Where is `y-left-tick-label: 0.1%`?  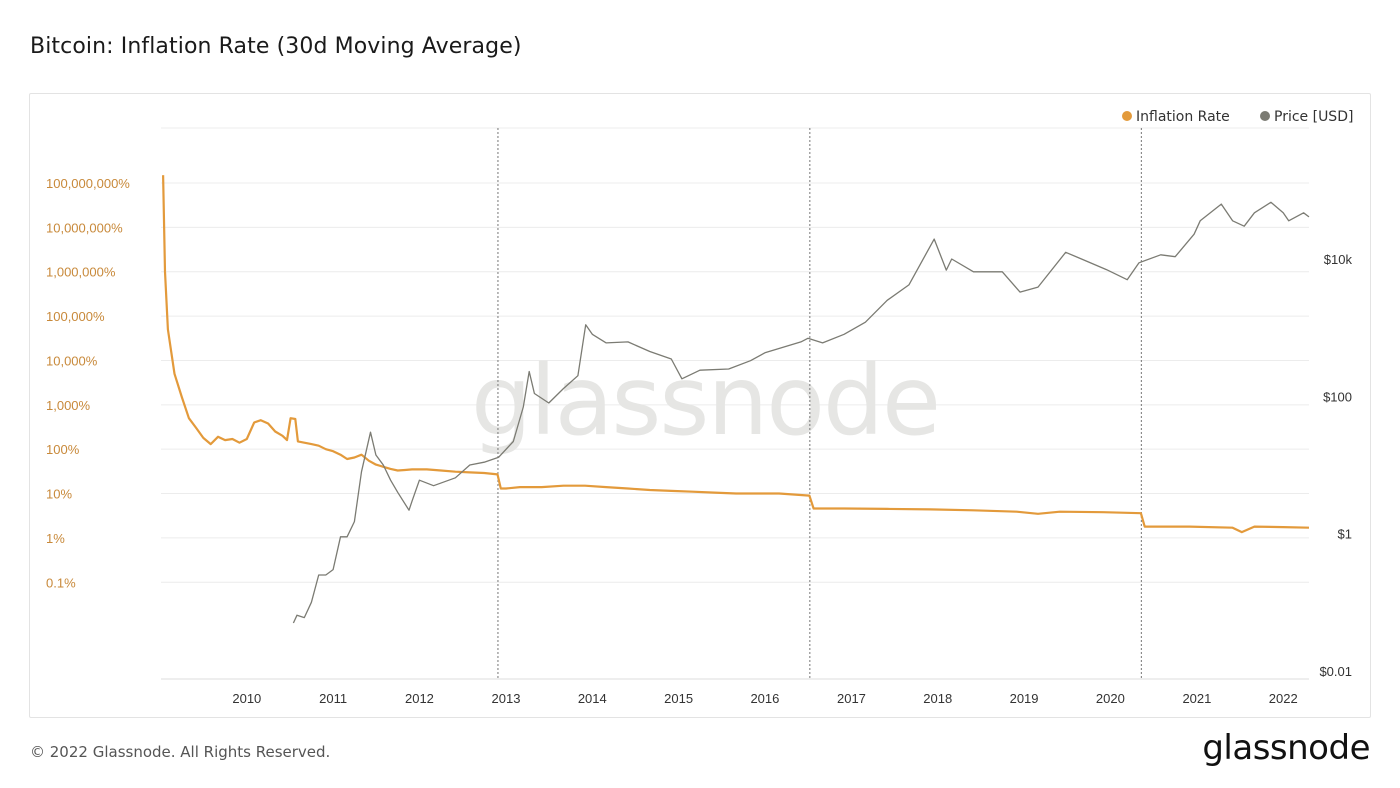
y-left-tick-label: 0.1% is located at coordinates (61, 582).